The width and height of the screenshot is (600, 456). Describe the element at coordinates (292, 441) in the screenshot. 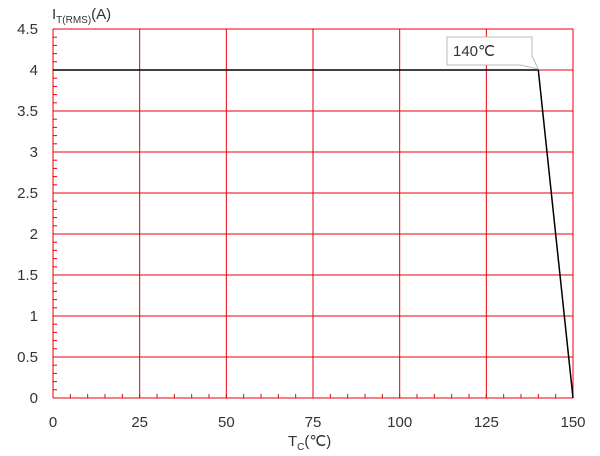

I see `x-axis-title-main: T` at that location.